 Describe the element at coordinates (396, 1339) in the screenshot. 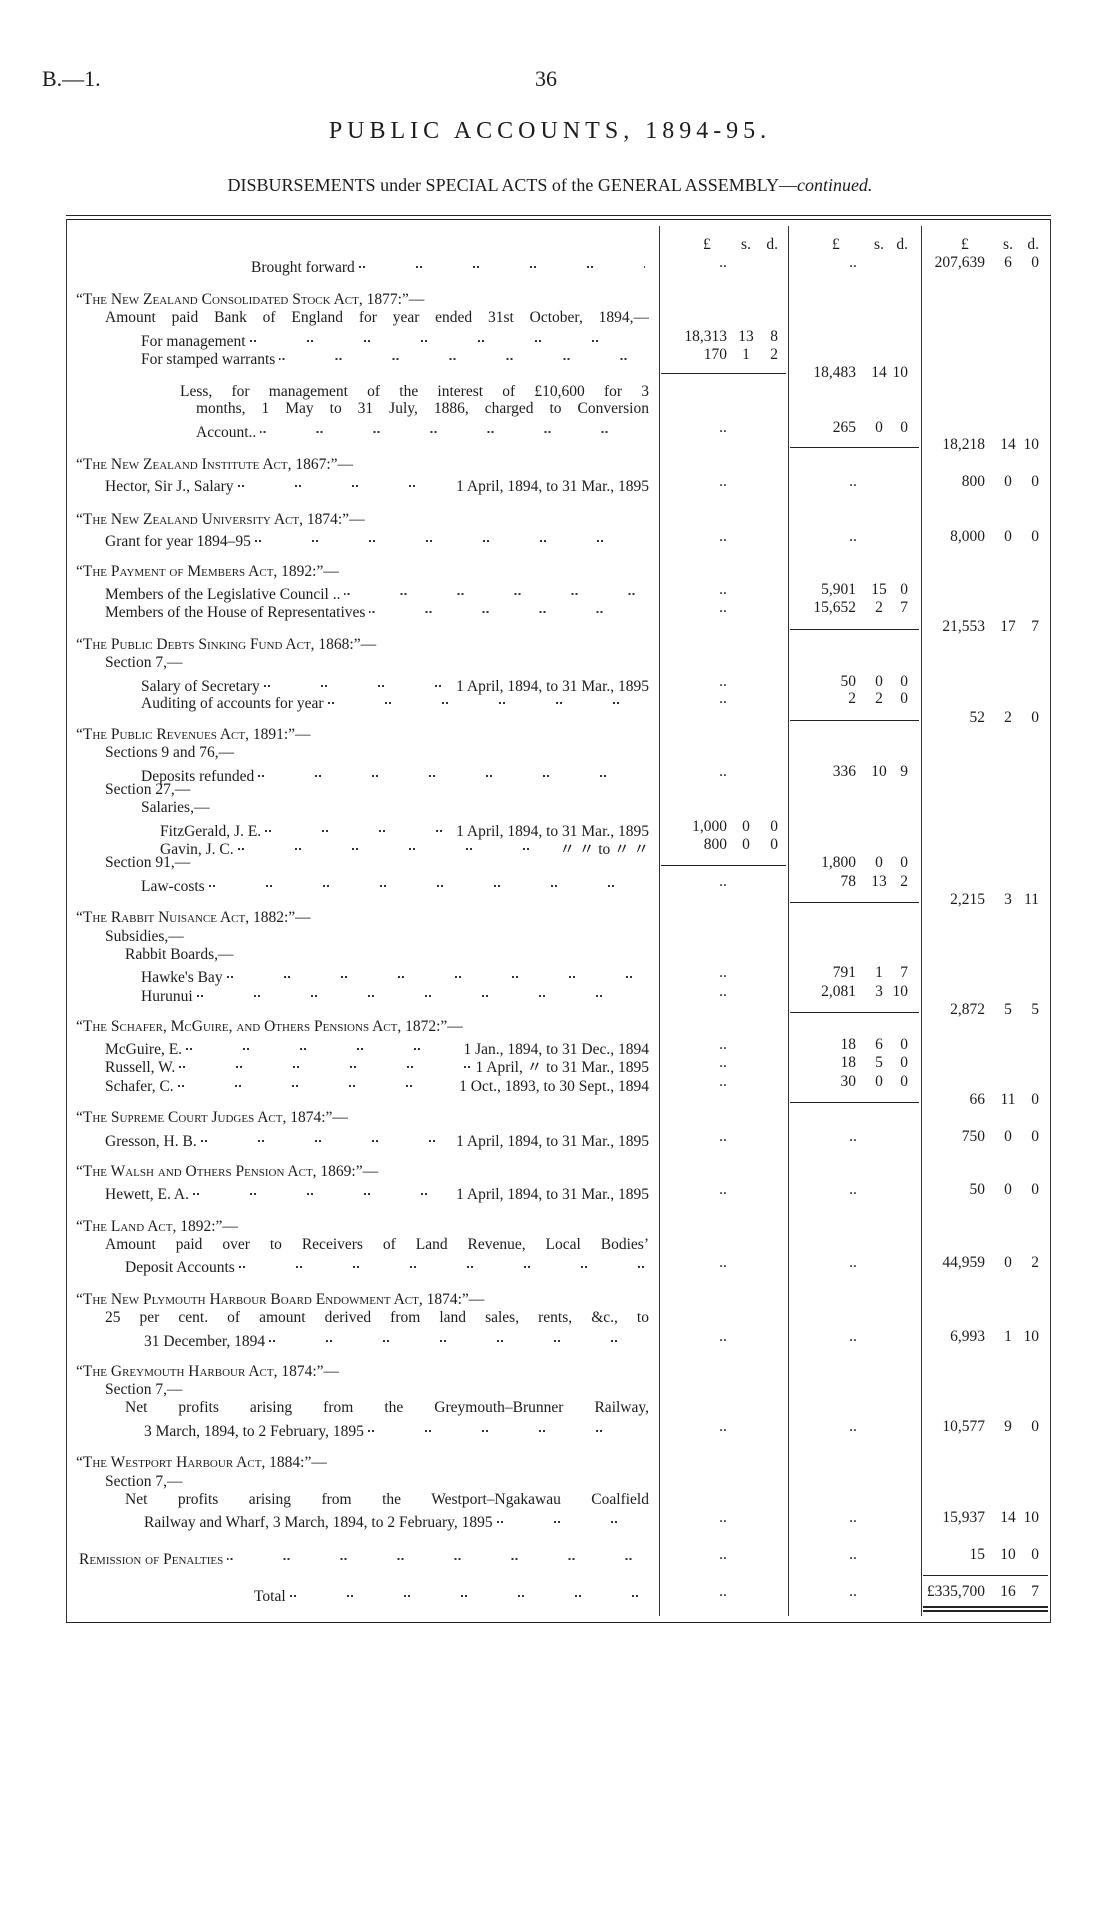

I see `row-description: 31 December, 1894` at that location.